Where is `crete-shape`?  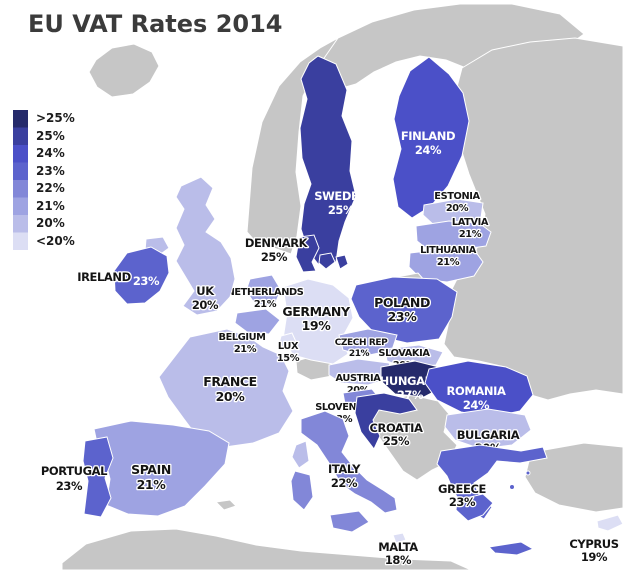 crete-shape is located at coordinates (511, 548).